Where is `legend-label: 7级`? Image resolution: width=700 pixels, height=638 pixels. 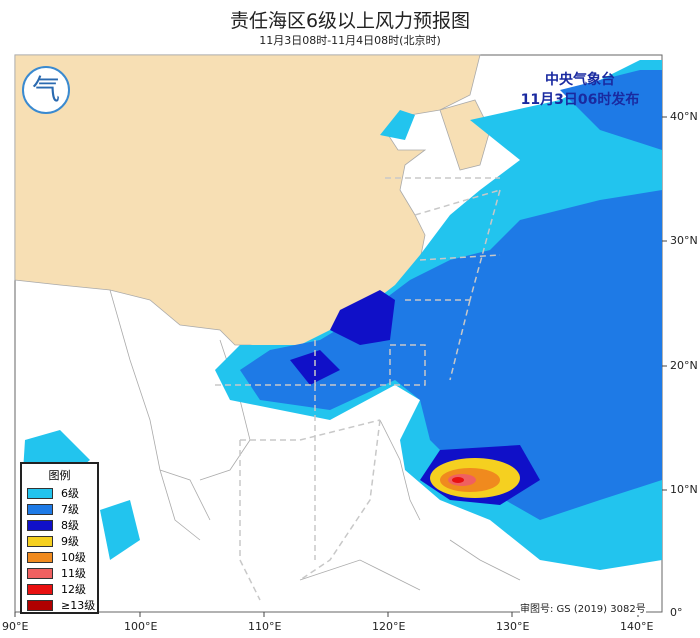 legend-label: 7级 is located at coordinates (70, 509).